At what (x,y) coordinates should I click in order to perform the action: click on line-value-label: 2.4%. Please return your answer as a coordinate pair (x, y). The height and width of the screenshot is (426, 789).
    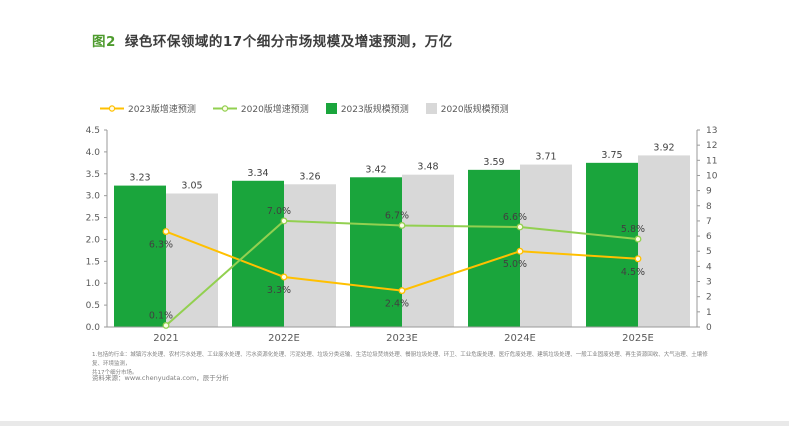
    Looking at the image, I should click on (397, 304).